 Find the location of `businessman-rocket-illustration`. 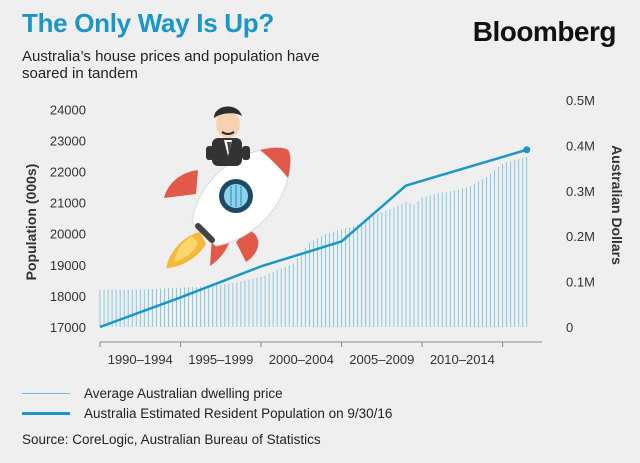

businessman-rocket-illustration is located at coordinates (227, 187).